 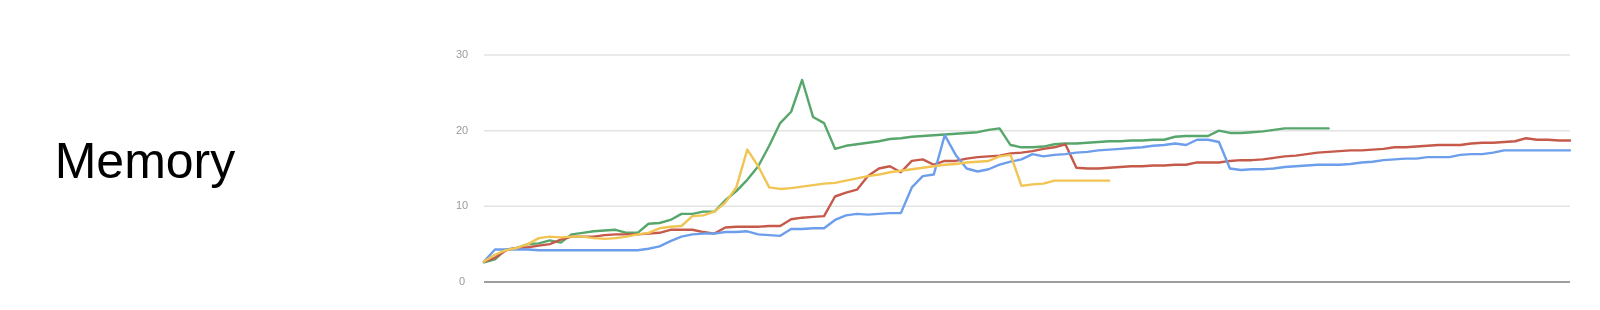 I want to click on y-tick-label: 30, so click(x=462, y=53).